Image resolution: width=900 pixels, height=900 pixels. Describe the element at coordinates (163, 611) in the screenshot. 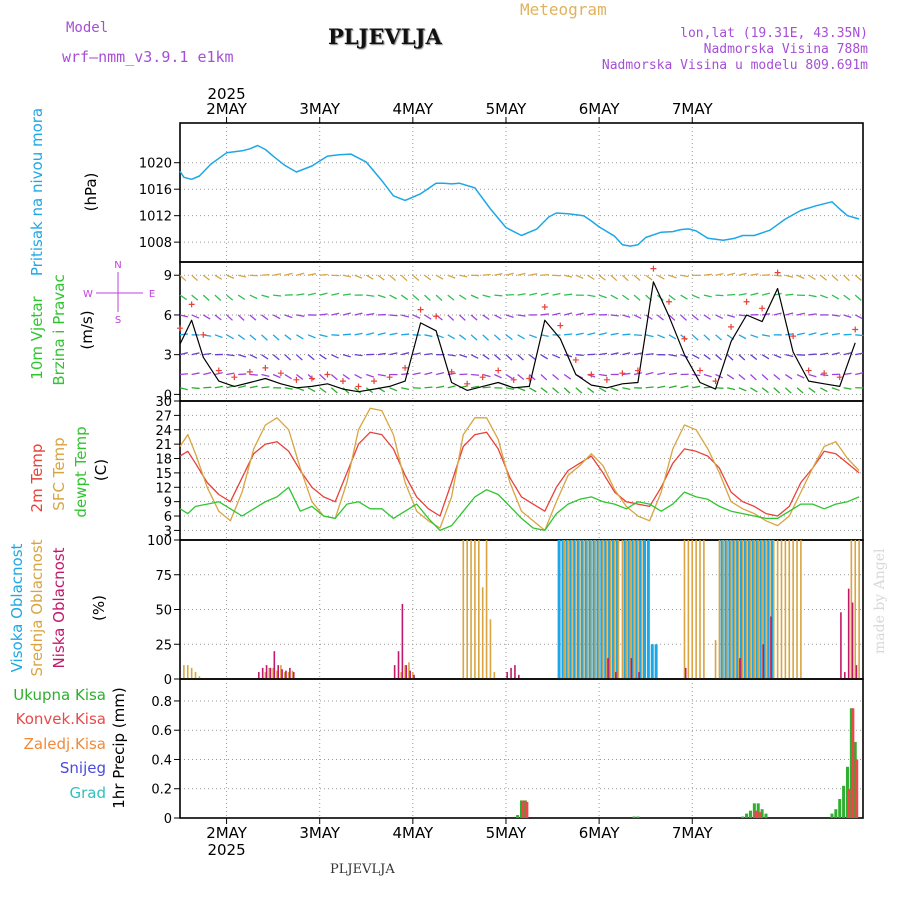

I see `ytick-label-cloud-2: 50` at that location.